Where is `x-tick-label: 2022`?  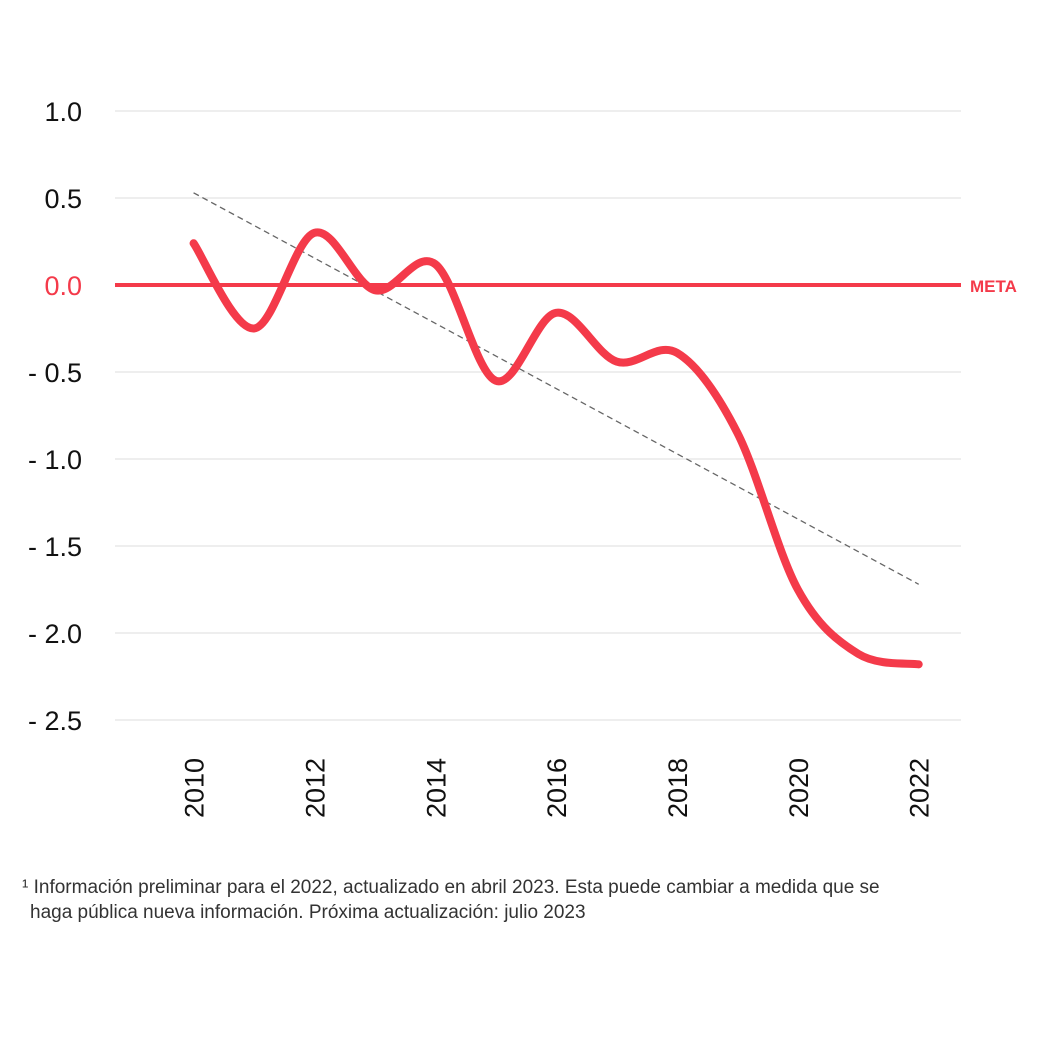
x-tick-label: 2022 is located at coordinates (920, 788).